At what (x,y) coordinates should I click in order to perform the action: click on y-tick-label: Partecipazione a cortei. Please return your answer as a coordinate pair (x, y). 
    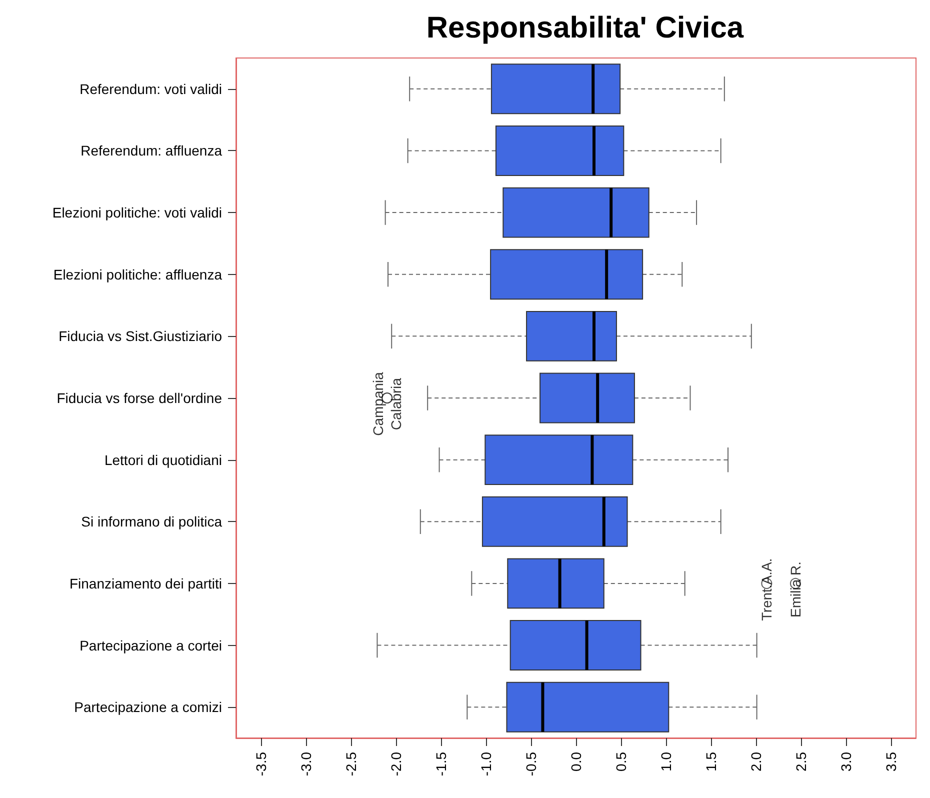
    Looking at the image, I should click on (151, 645).